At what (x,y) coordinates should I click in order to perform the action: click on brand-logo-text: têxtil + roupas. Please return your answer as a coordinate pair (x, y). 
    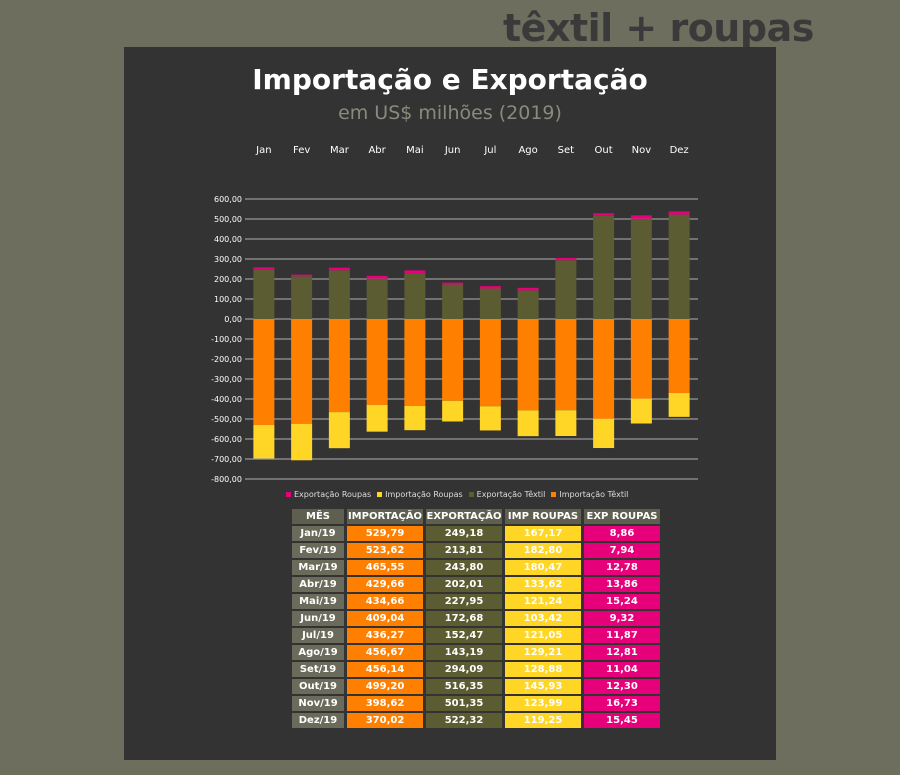
    Looking at the image, I should click on (658, 28).